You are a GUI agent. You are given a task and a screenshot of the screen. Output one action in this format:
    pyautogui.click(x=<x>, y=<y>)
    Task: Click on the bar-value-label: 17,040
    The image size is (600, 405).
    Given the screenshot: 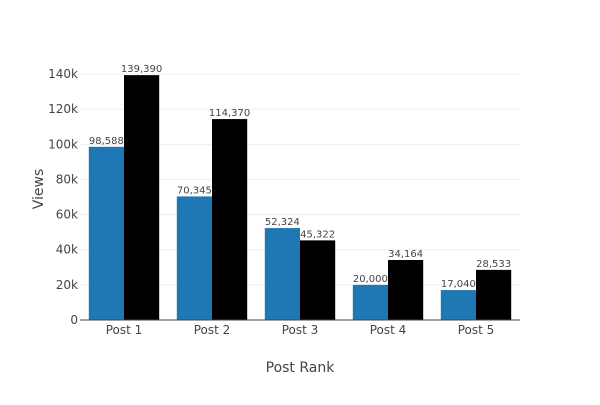 What is the action you would take?
    pyautogui.click(x=458, y=284)
    